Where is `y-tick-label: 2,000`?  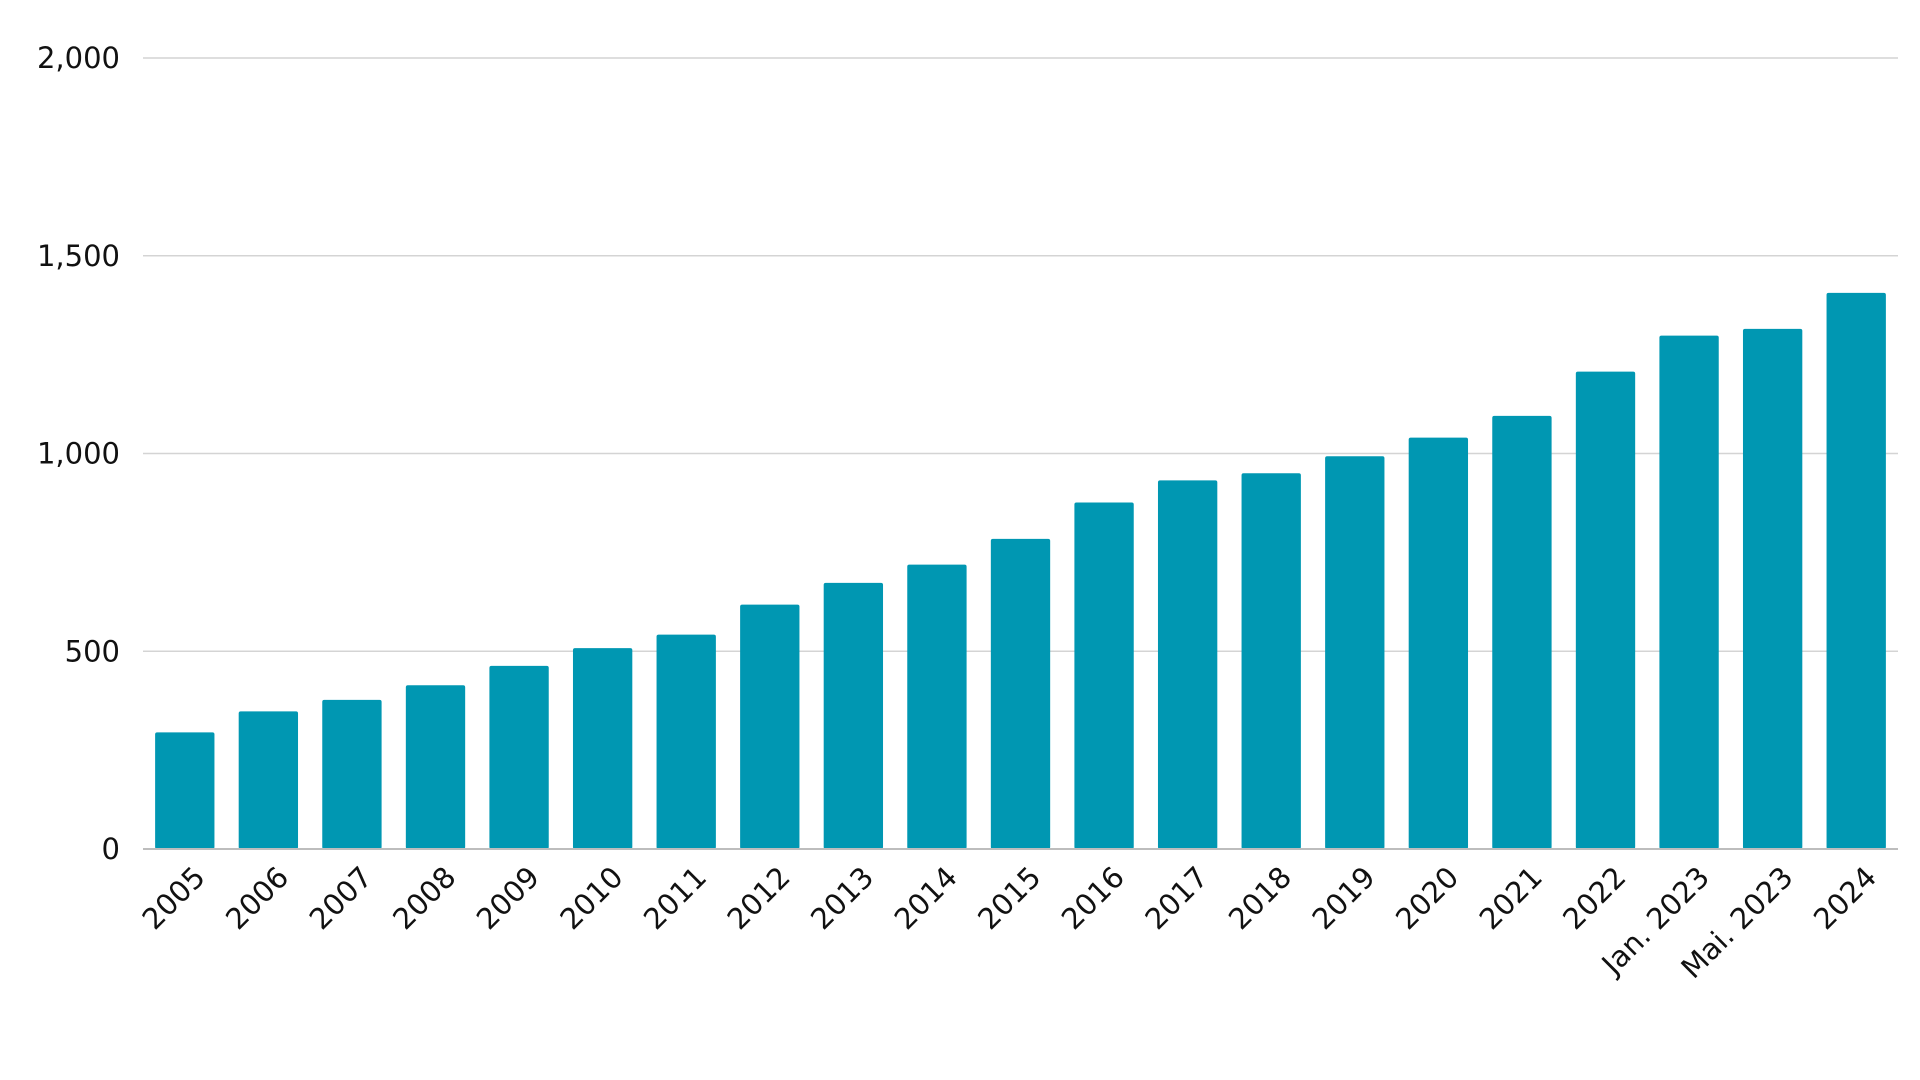
y-tick-label: 2,000 is located at coordinates (78, 58).